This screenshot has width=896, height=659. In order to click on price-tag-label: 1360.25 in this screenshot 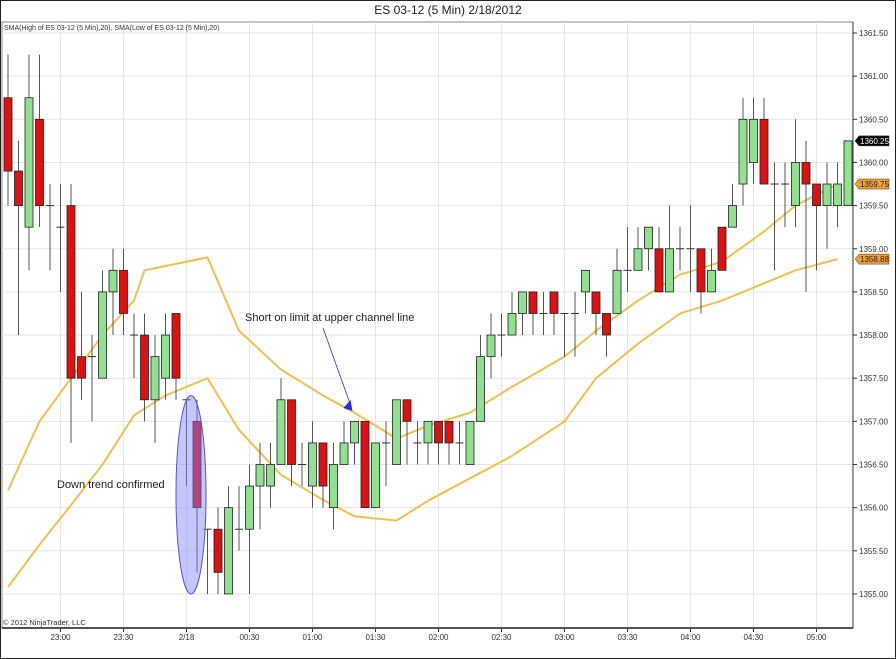, I will do `click(874, 141)`.